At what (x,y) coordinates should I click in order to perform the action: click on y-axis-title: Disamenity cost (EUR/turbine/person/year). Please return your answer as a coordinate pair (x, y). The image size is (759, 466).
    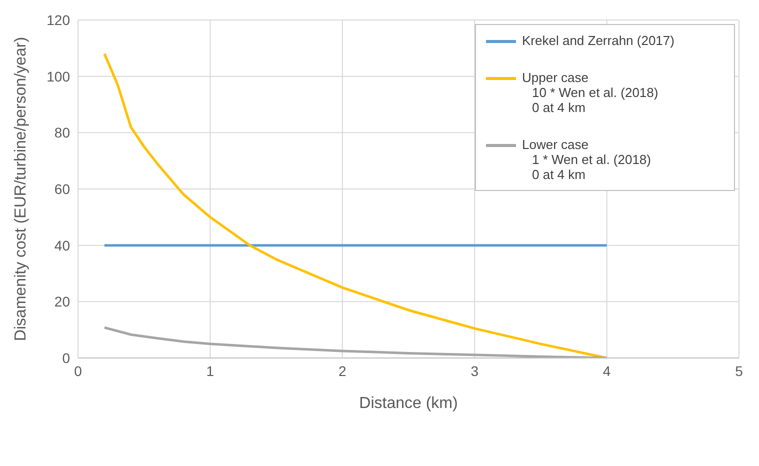
    Looking at the image, I should click on (21, 189).